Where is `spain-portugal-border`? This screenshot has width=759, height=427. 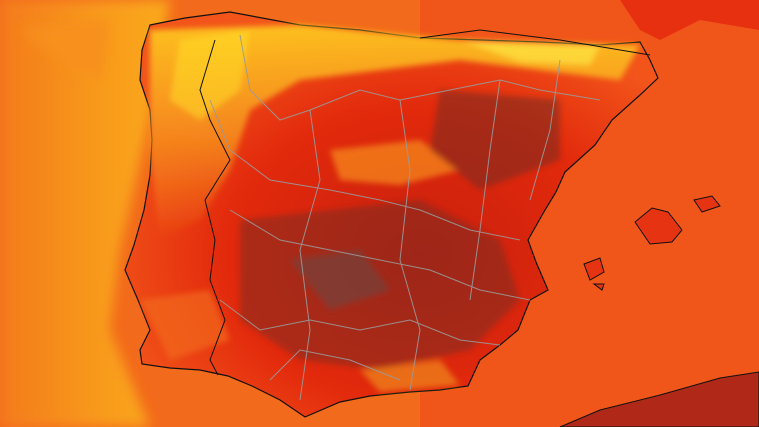 spain-portugal-border is located at coordinates (215, 207).